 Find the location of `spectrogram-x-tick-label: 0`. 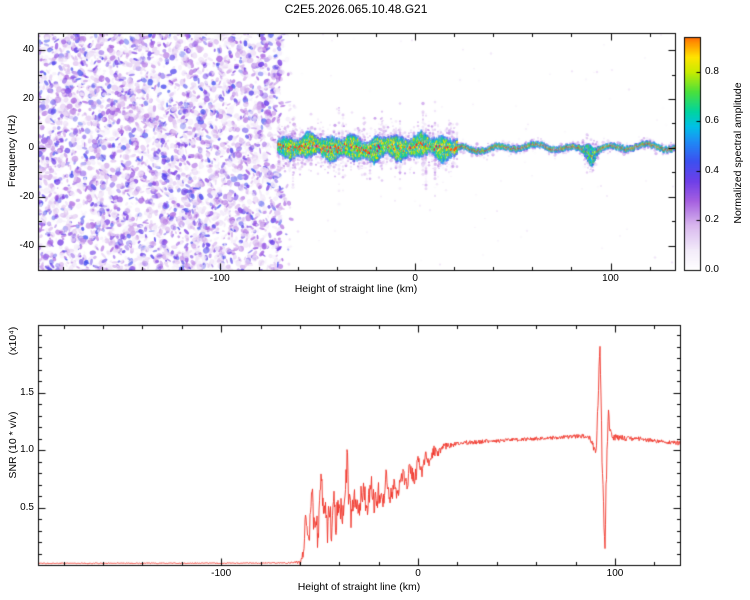

spectrogram-x-tick-label: 0 is located at coordinates (415, 278).